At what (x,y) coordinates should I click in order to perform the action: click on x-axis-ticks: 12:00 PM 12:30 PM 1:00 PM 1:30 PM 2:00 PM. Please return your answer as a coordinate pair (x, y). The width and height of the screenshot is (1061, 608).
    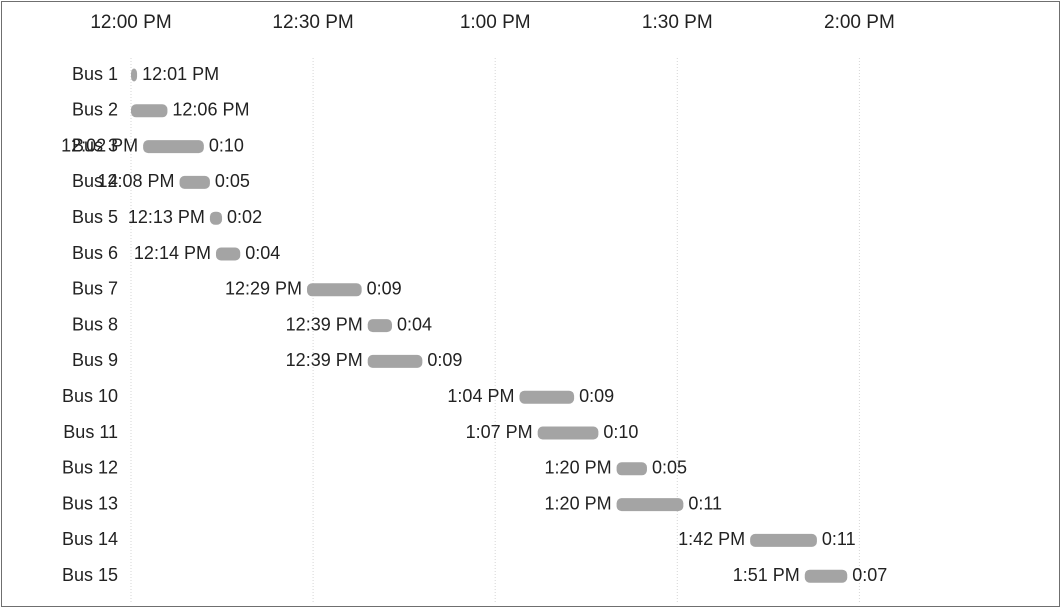
    Looking at the image, I should click on (492, 22).